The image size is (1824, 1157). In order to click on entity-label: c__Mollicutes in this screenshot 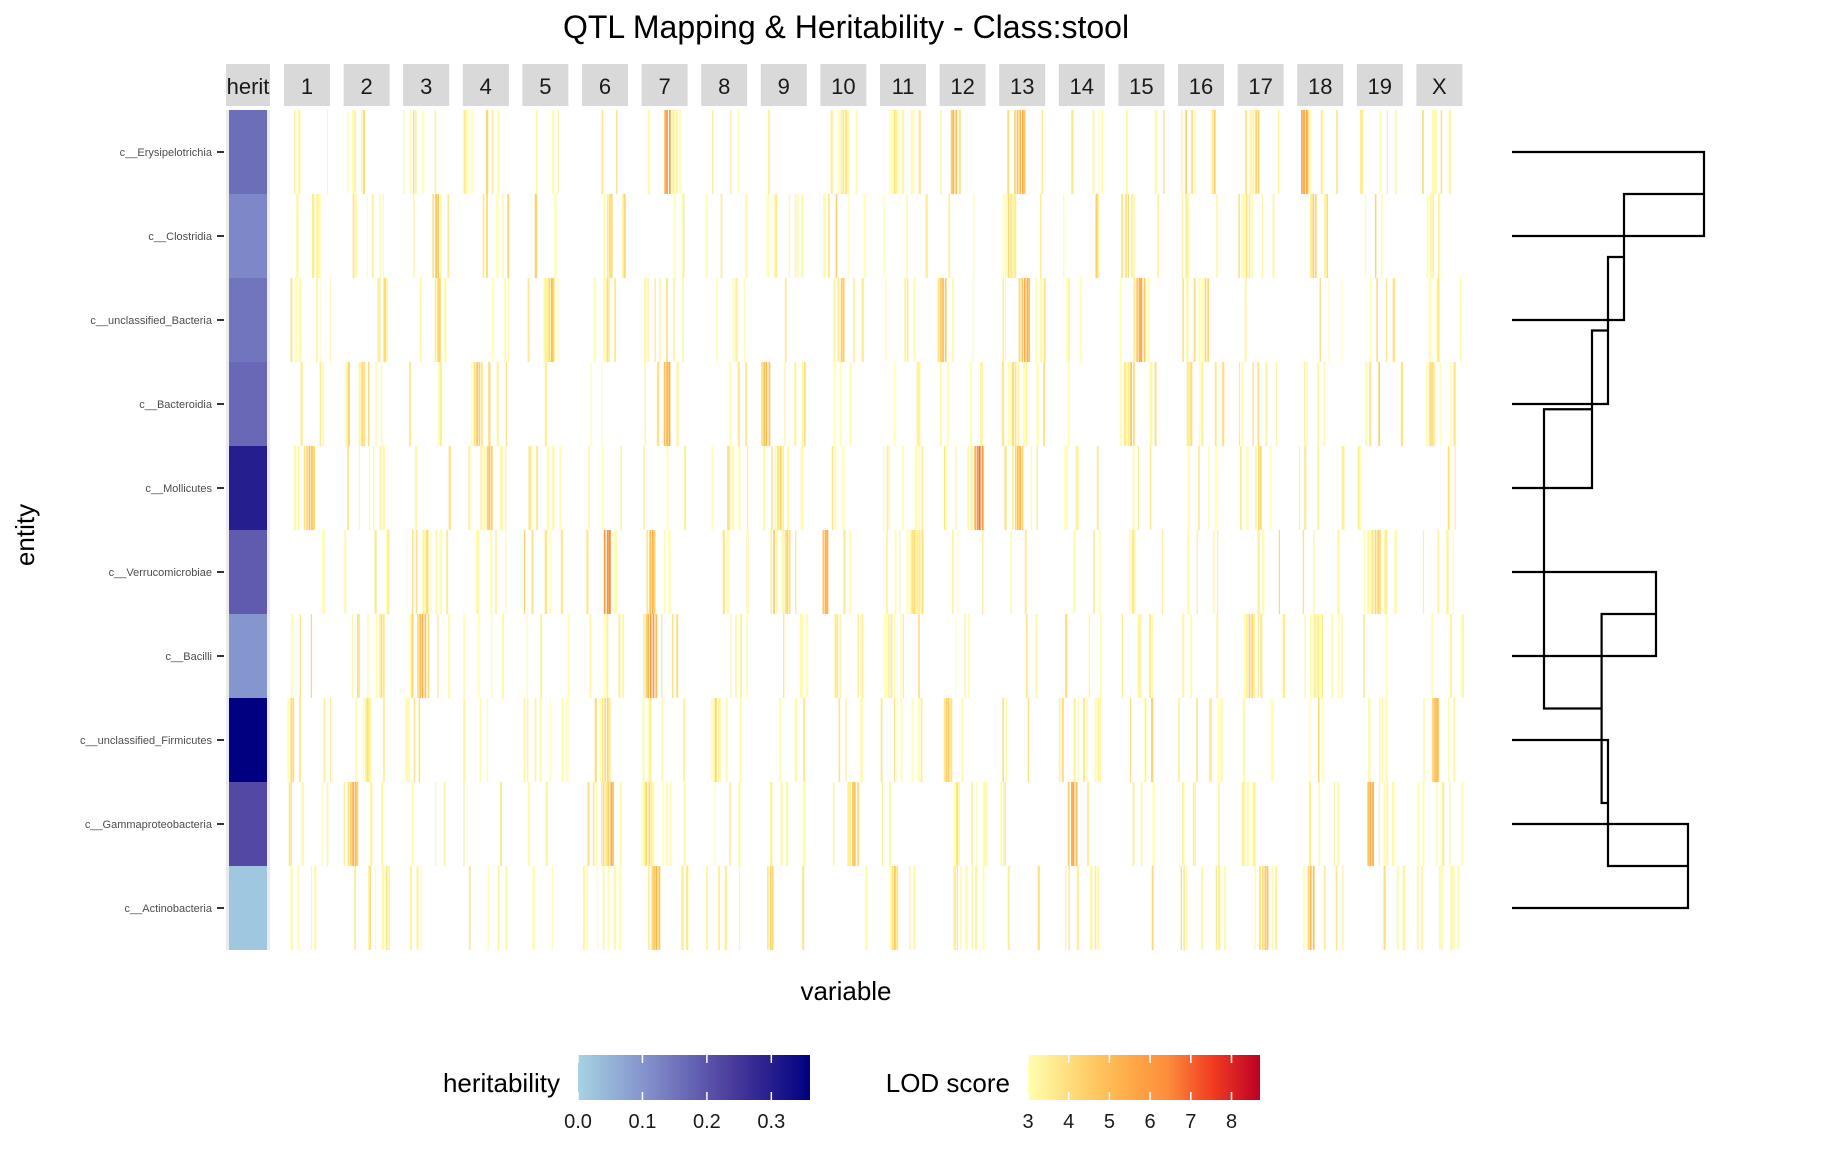, I will do `click(178, 489)`.